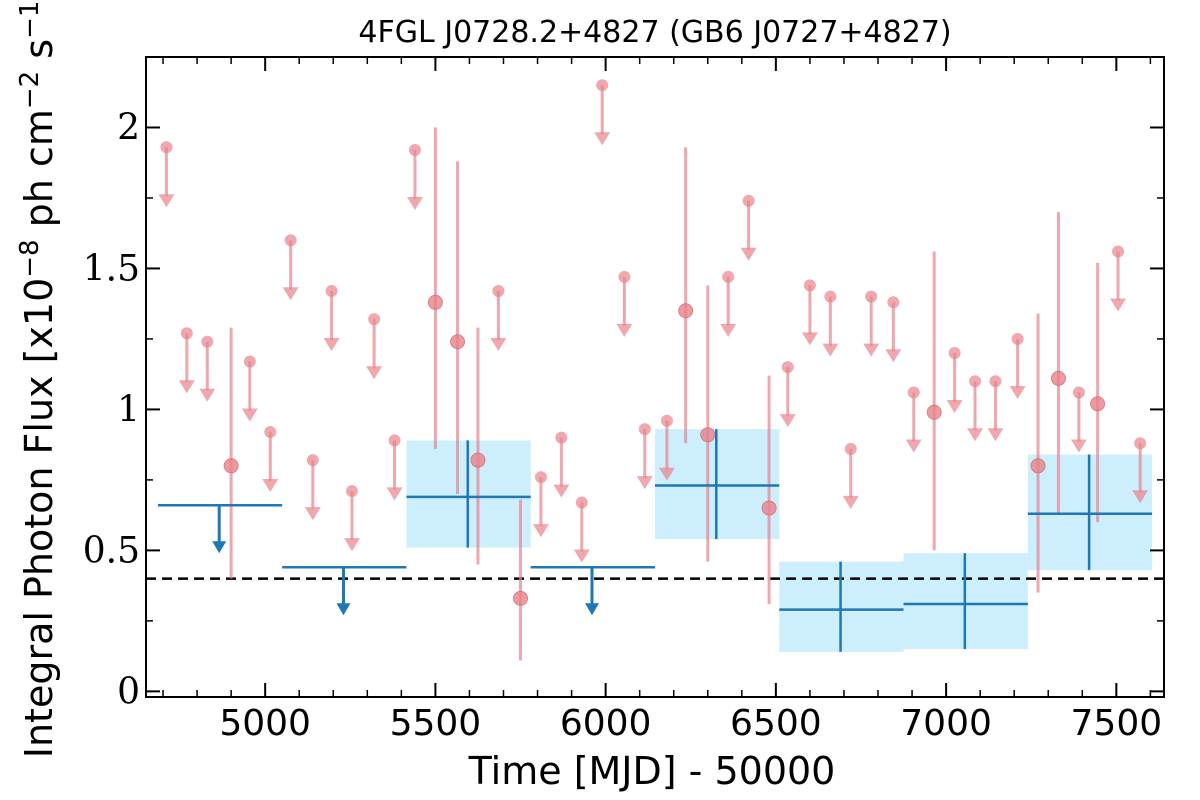  What do you see at coordinates (606, 723) in the screenshot?
I see `x-tick-label: 6000` at bounding box center [606, 723].